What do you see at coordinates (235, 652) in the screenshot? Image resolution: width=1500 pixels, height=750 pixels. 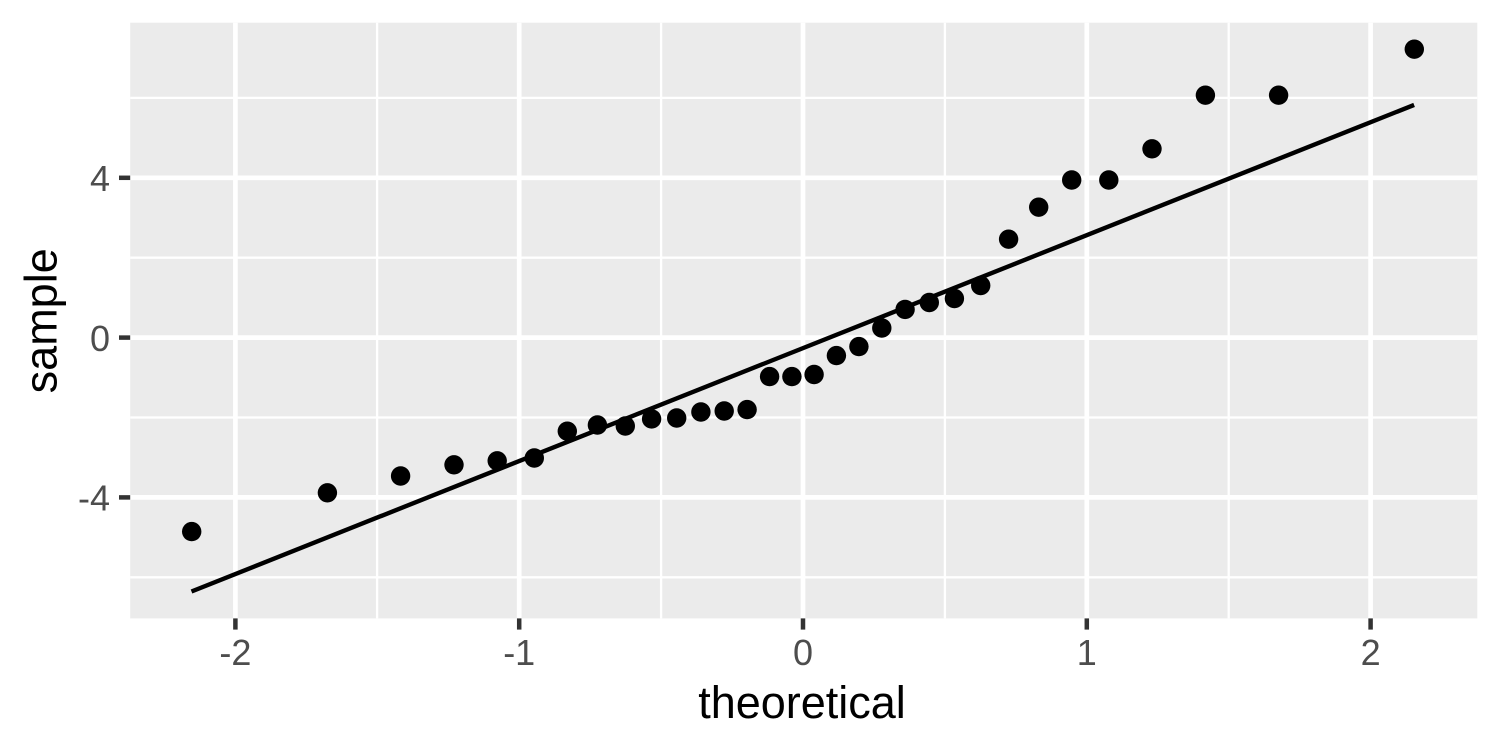 I see `svg-text: -2` at bounding box center [235, 652].